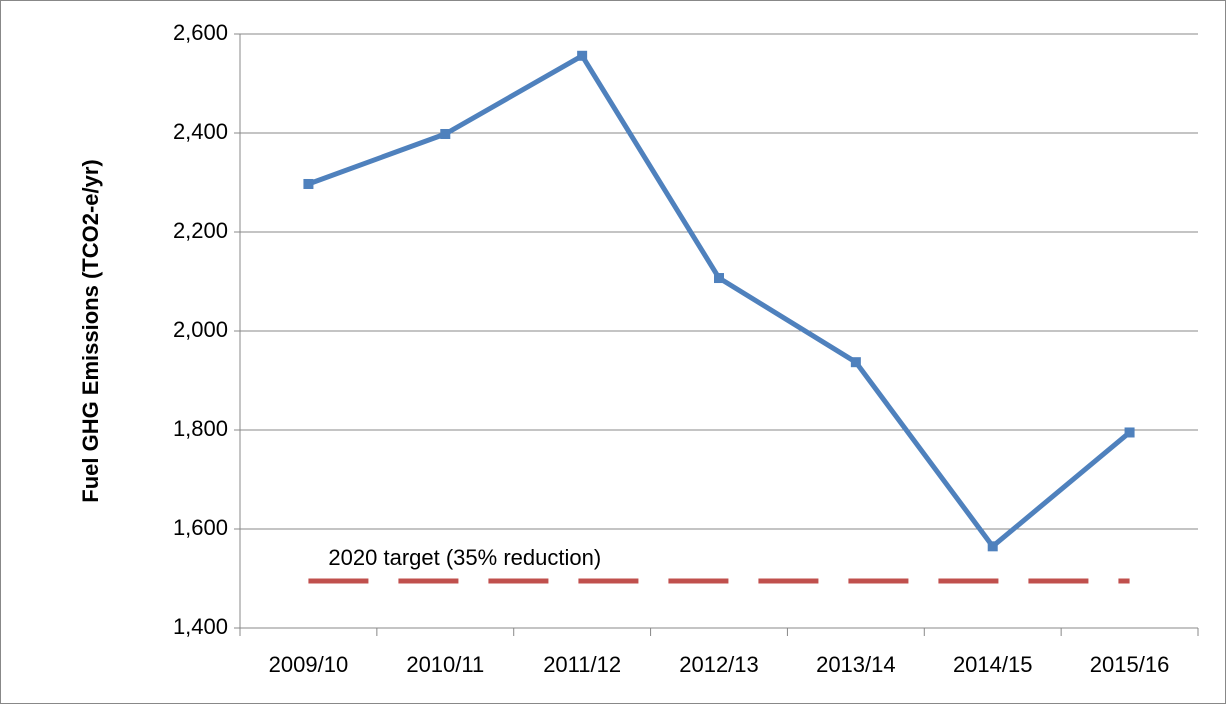  What do you see at coordinates (90, 331) in the screenshot?
I see `y-axis-label: Fuel GHG Emissions (TCO2-e/yr)` at bounding box center [90, 331].